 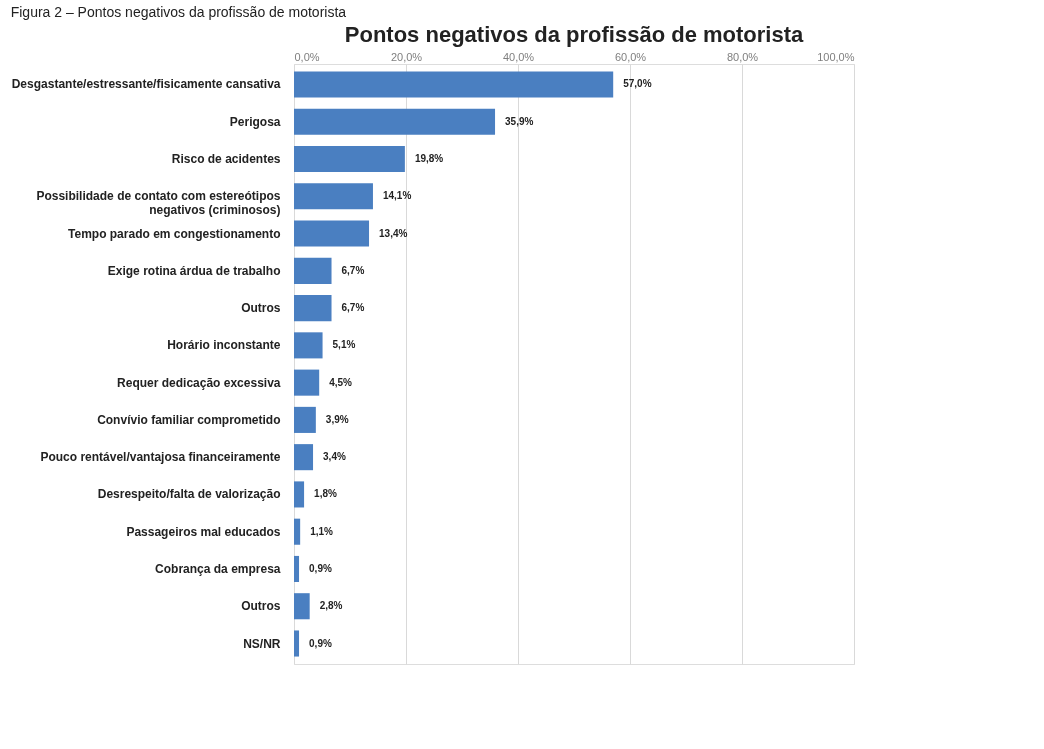 What do you see at coordinates (341, 382) in the screenshot?
I see `data-label: 4,5%` at bounding box center [341, 382].